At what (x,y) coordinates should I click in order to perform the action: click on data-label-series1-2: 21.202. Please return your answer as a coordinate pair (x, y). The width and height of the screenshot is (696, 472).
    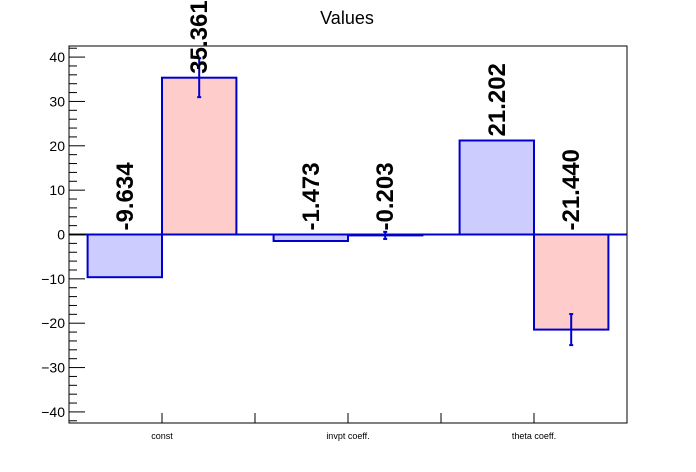
    Looking at the image, I should click on (497, 99).